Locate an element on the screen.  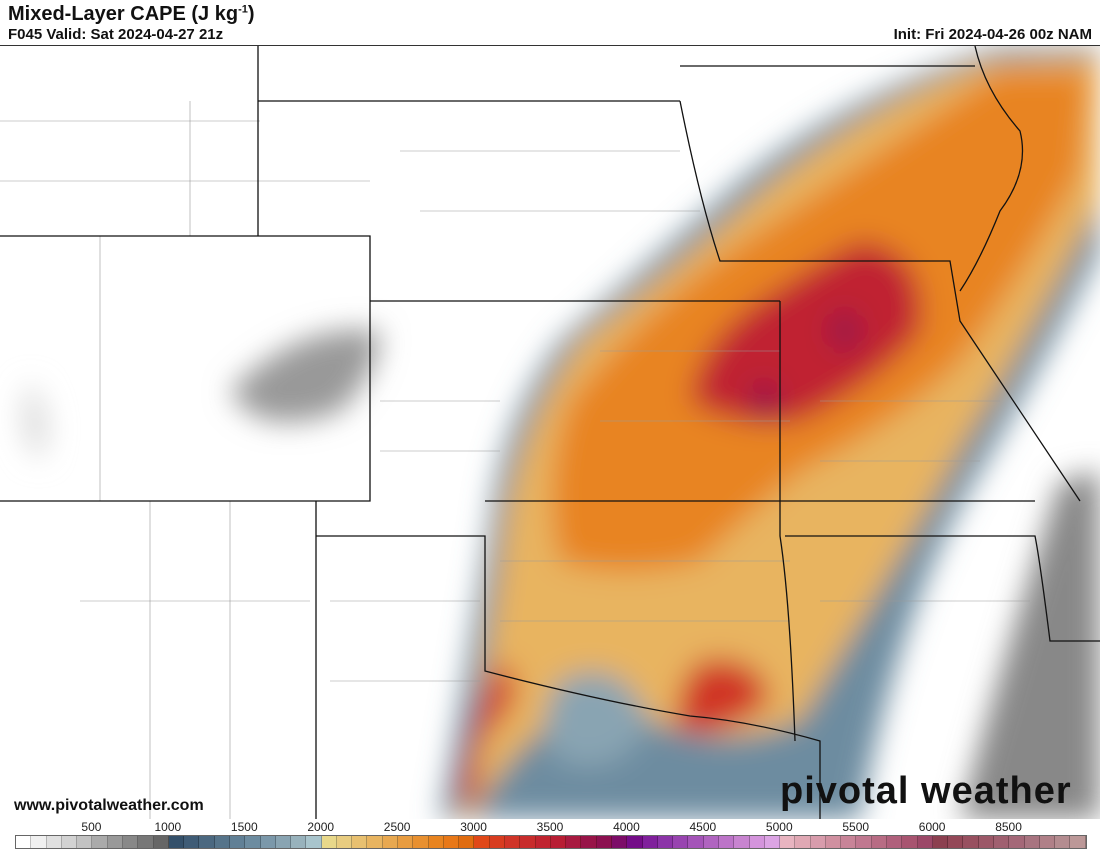
colorbar is located at coordinates (551, 842).